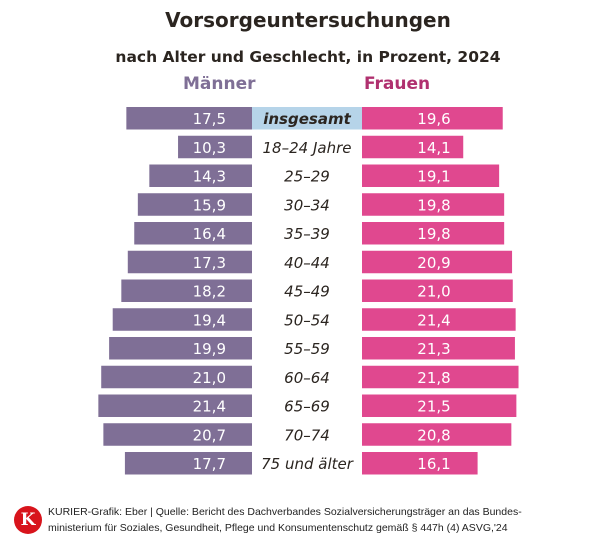  What do you see at coordinates (307, 148) in the screenshot?
I see `category-label: 18–24 Jahre` at bounding box center [307, 148].